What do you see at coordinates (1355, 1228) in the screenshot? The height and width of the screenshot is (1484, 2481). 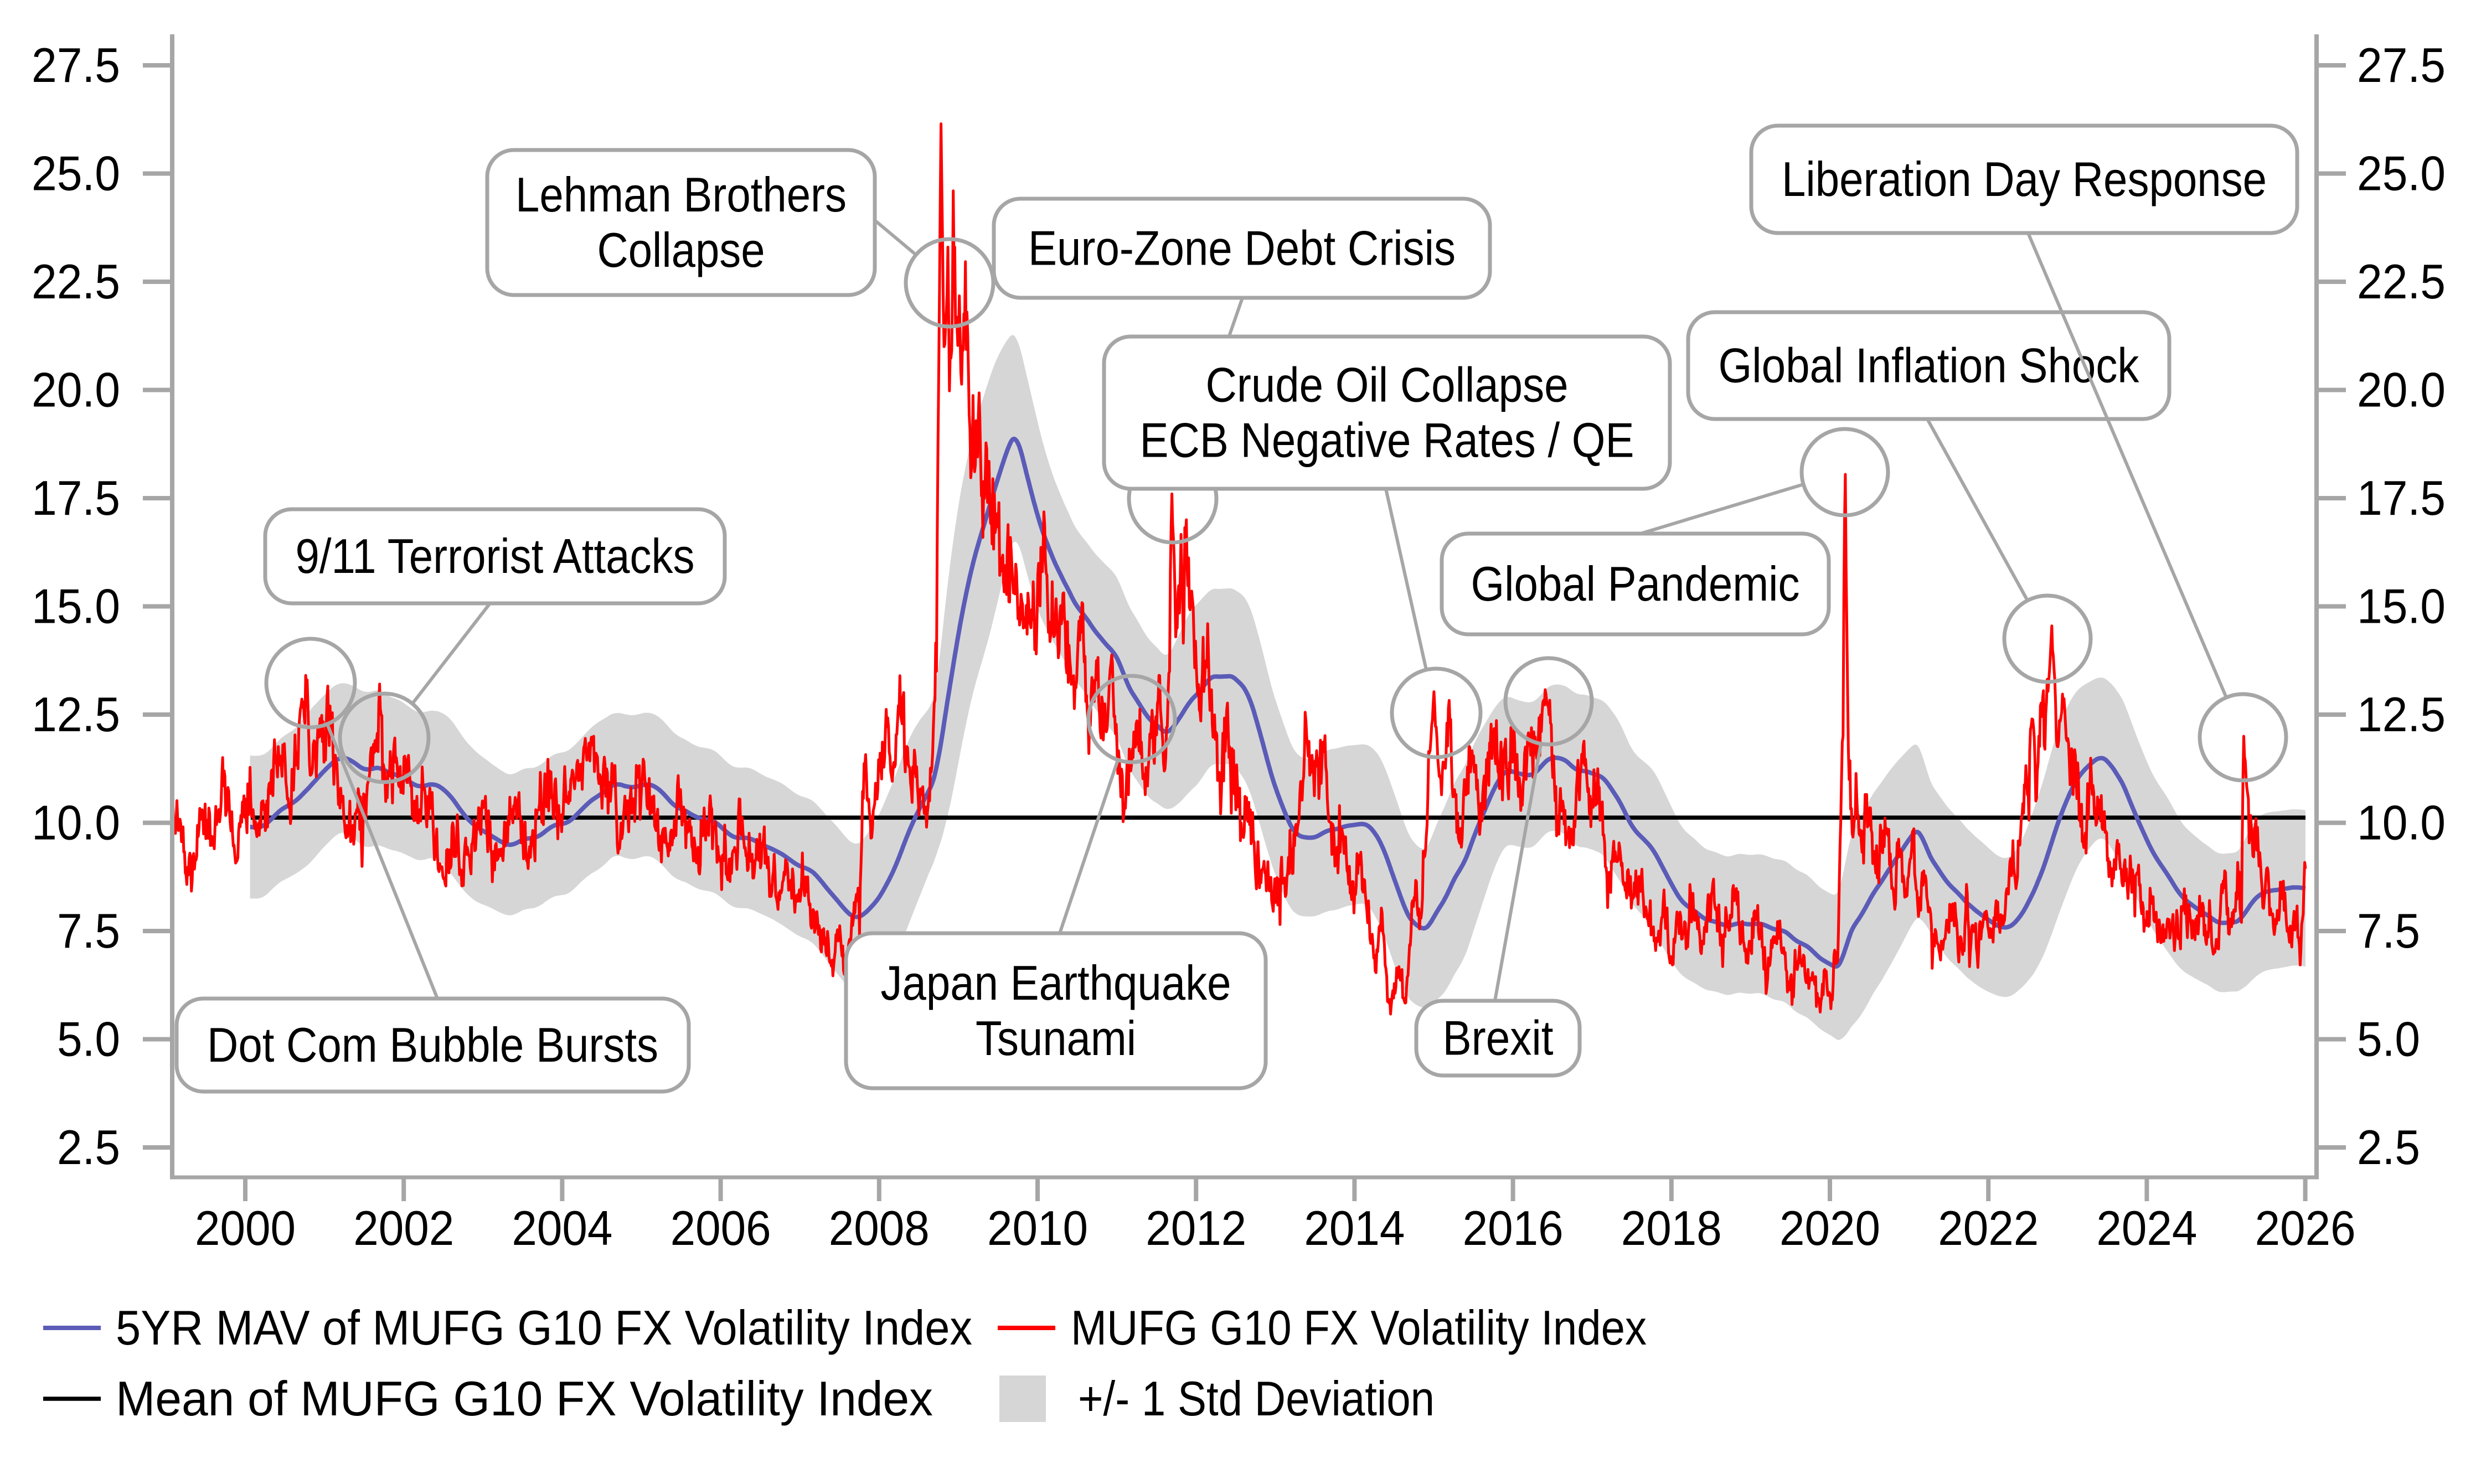 I see `svg-text: 2014` at bounding box center [1355, 1228].